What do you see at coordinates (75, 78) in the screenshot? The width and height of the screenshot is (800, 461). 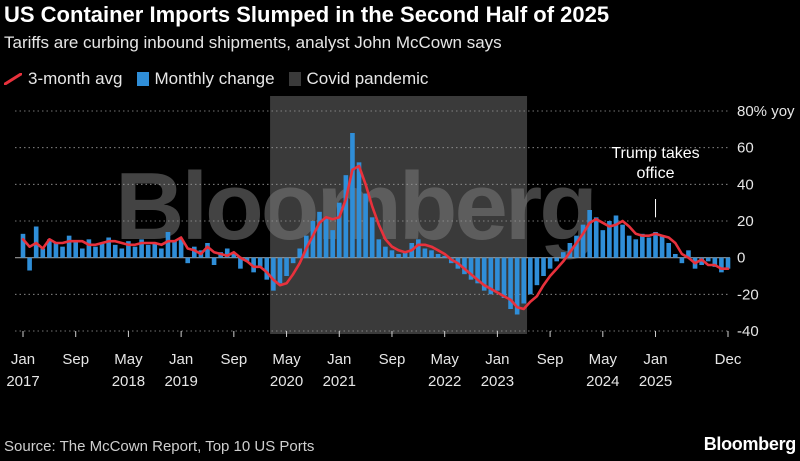 I see `legend-avg-label: 3-month avg` at bounding box center [75, 78].